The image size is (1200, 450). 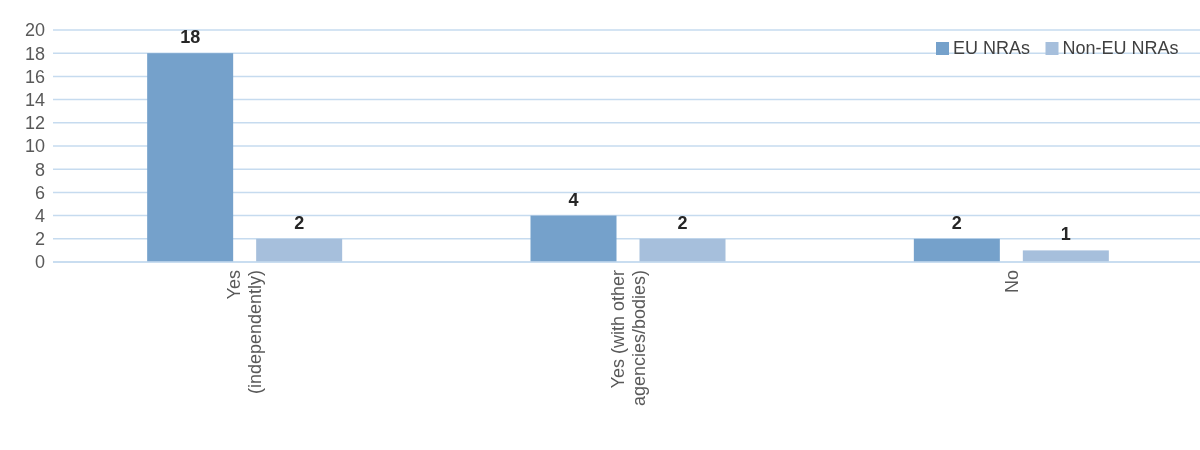 I want to click on x-tick-label: No, so click(x=1011, y=282).